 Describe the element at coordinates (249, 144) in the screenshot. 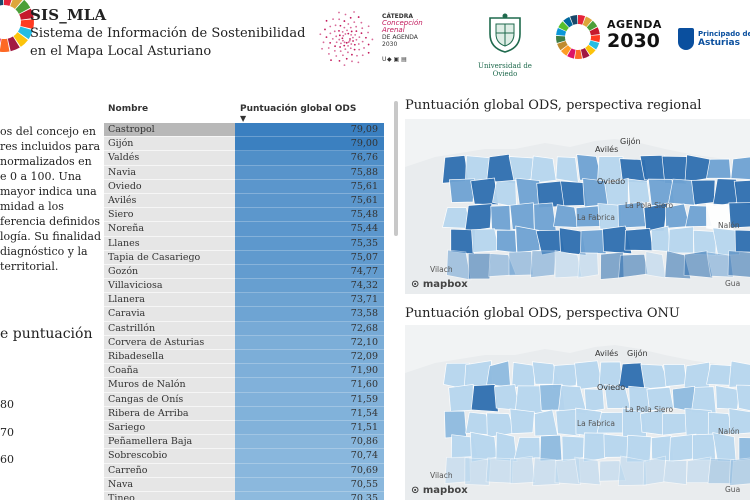

I see `table-row: Gijón 79,00` at that location.